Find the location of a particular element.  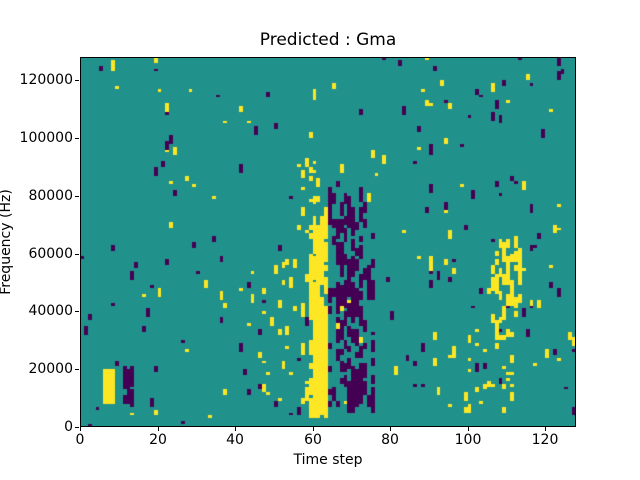

y-axis-label-text: Frequency (Hz) is located at coordinates (7, 242).